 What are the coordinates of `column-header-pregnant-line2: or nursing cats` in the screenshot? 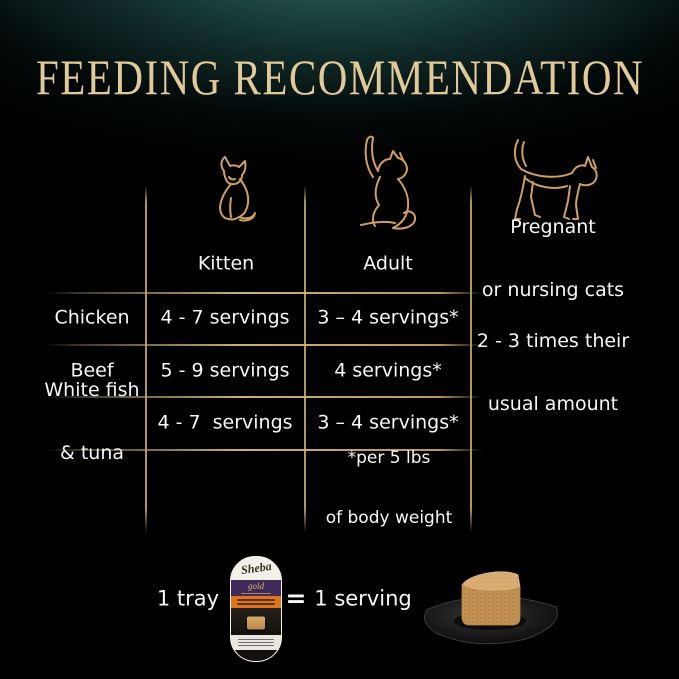 It's located at (553, 290).